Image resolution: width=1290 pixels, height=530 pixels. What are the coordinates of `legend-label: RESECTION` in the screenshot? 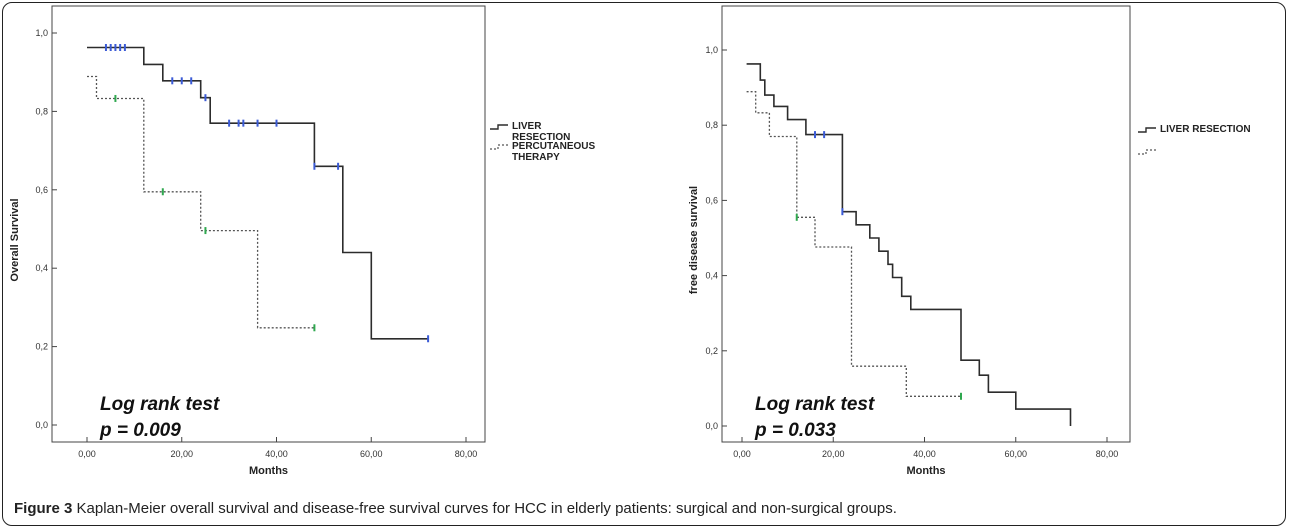 It's located at (541, 137).